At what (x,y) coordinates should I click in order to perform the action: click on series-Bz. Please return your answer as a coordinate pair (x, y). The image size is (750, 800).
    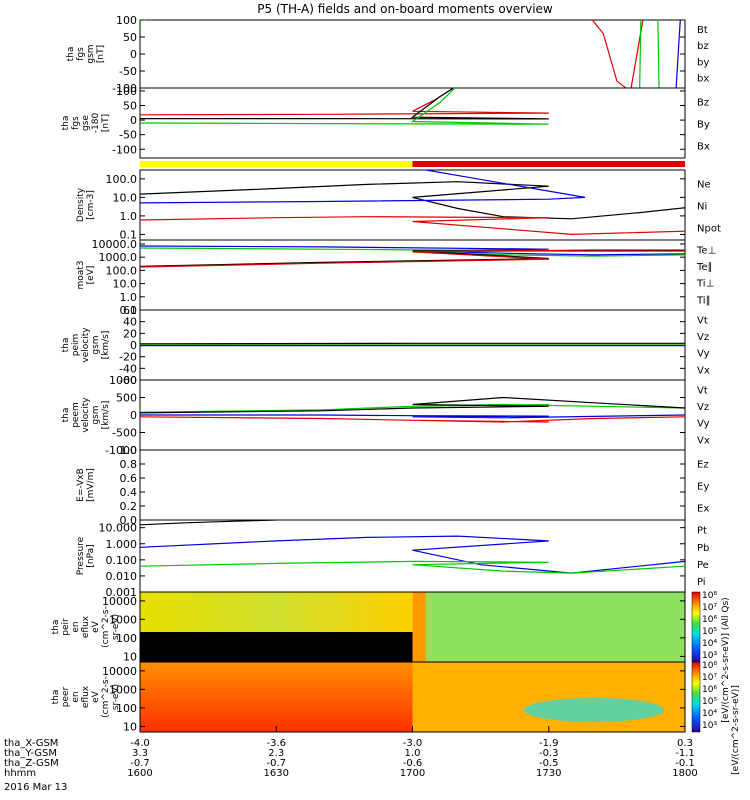
    Looking at the image, I should click on (344, 102).